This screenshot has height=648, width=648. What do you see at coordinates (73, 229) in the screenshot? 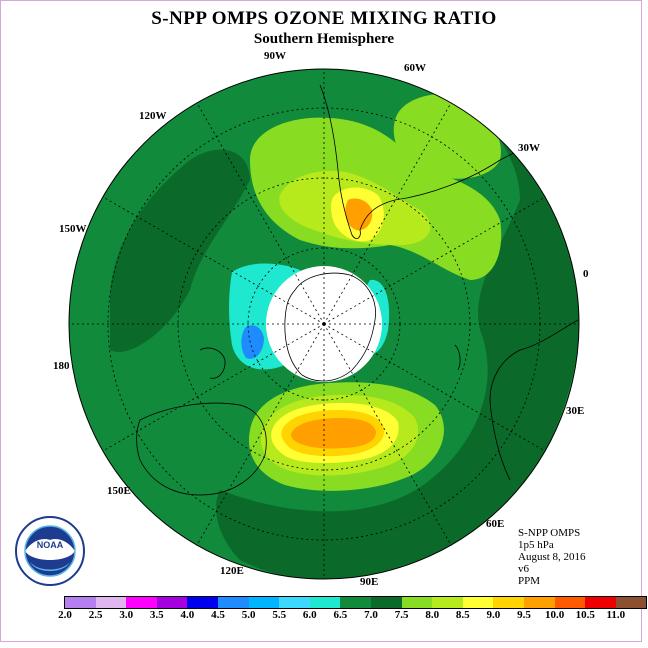
I see `lon-label-150w: 150W` at bounding box center [73, 229].